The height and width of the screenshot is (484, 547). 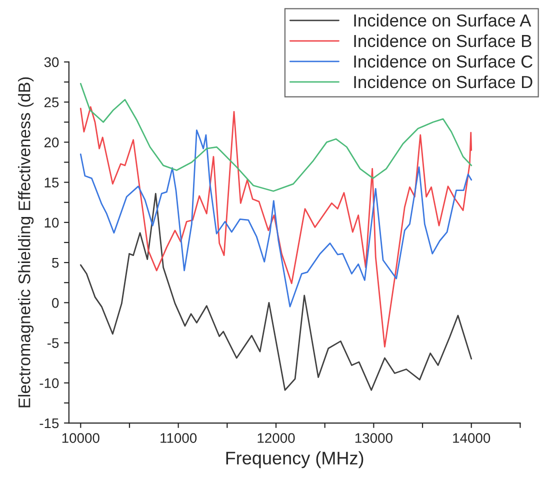 What do you see at coordinates (443, 61) in the screenshot?
I see `legend-label: Incidence on Surface C` at bounding box center [443, 61].